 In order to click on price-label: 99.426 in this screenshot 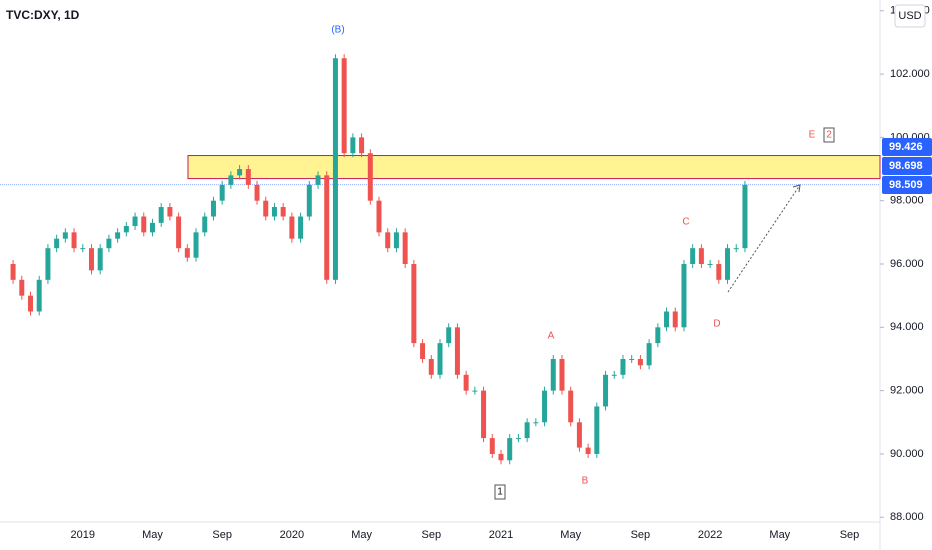, I will do `click(906, 147)`.